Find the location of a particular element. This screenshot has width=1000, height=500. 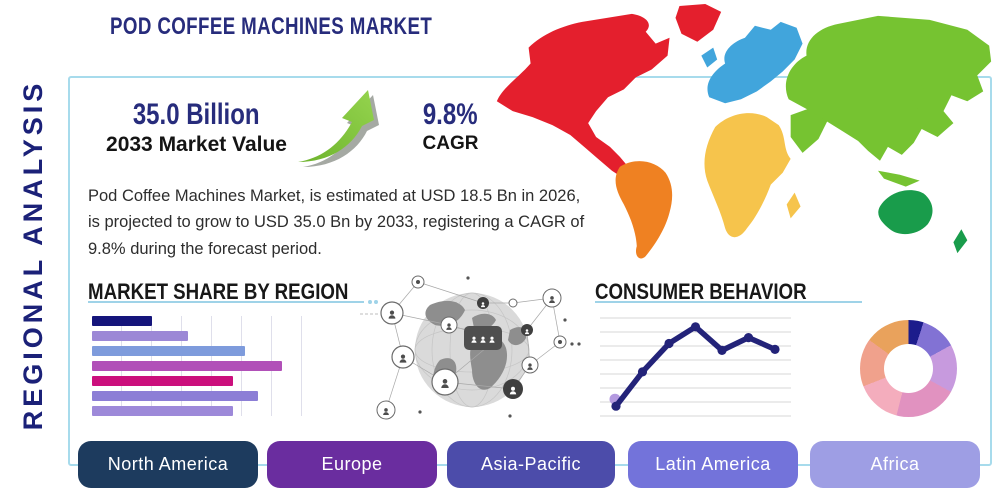

map-north-america is located at coordinates (583, 96).